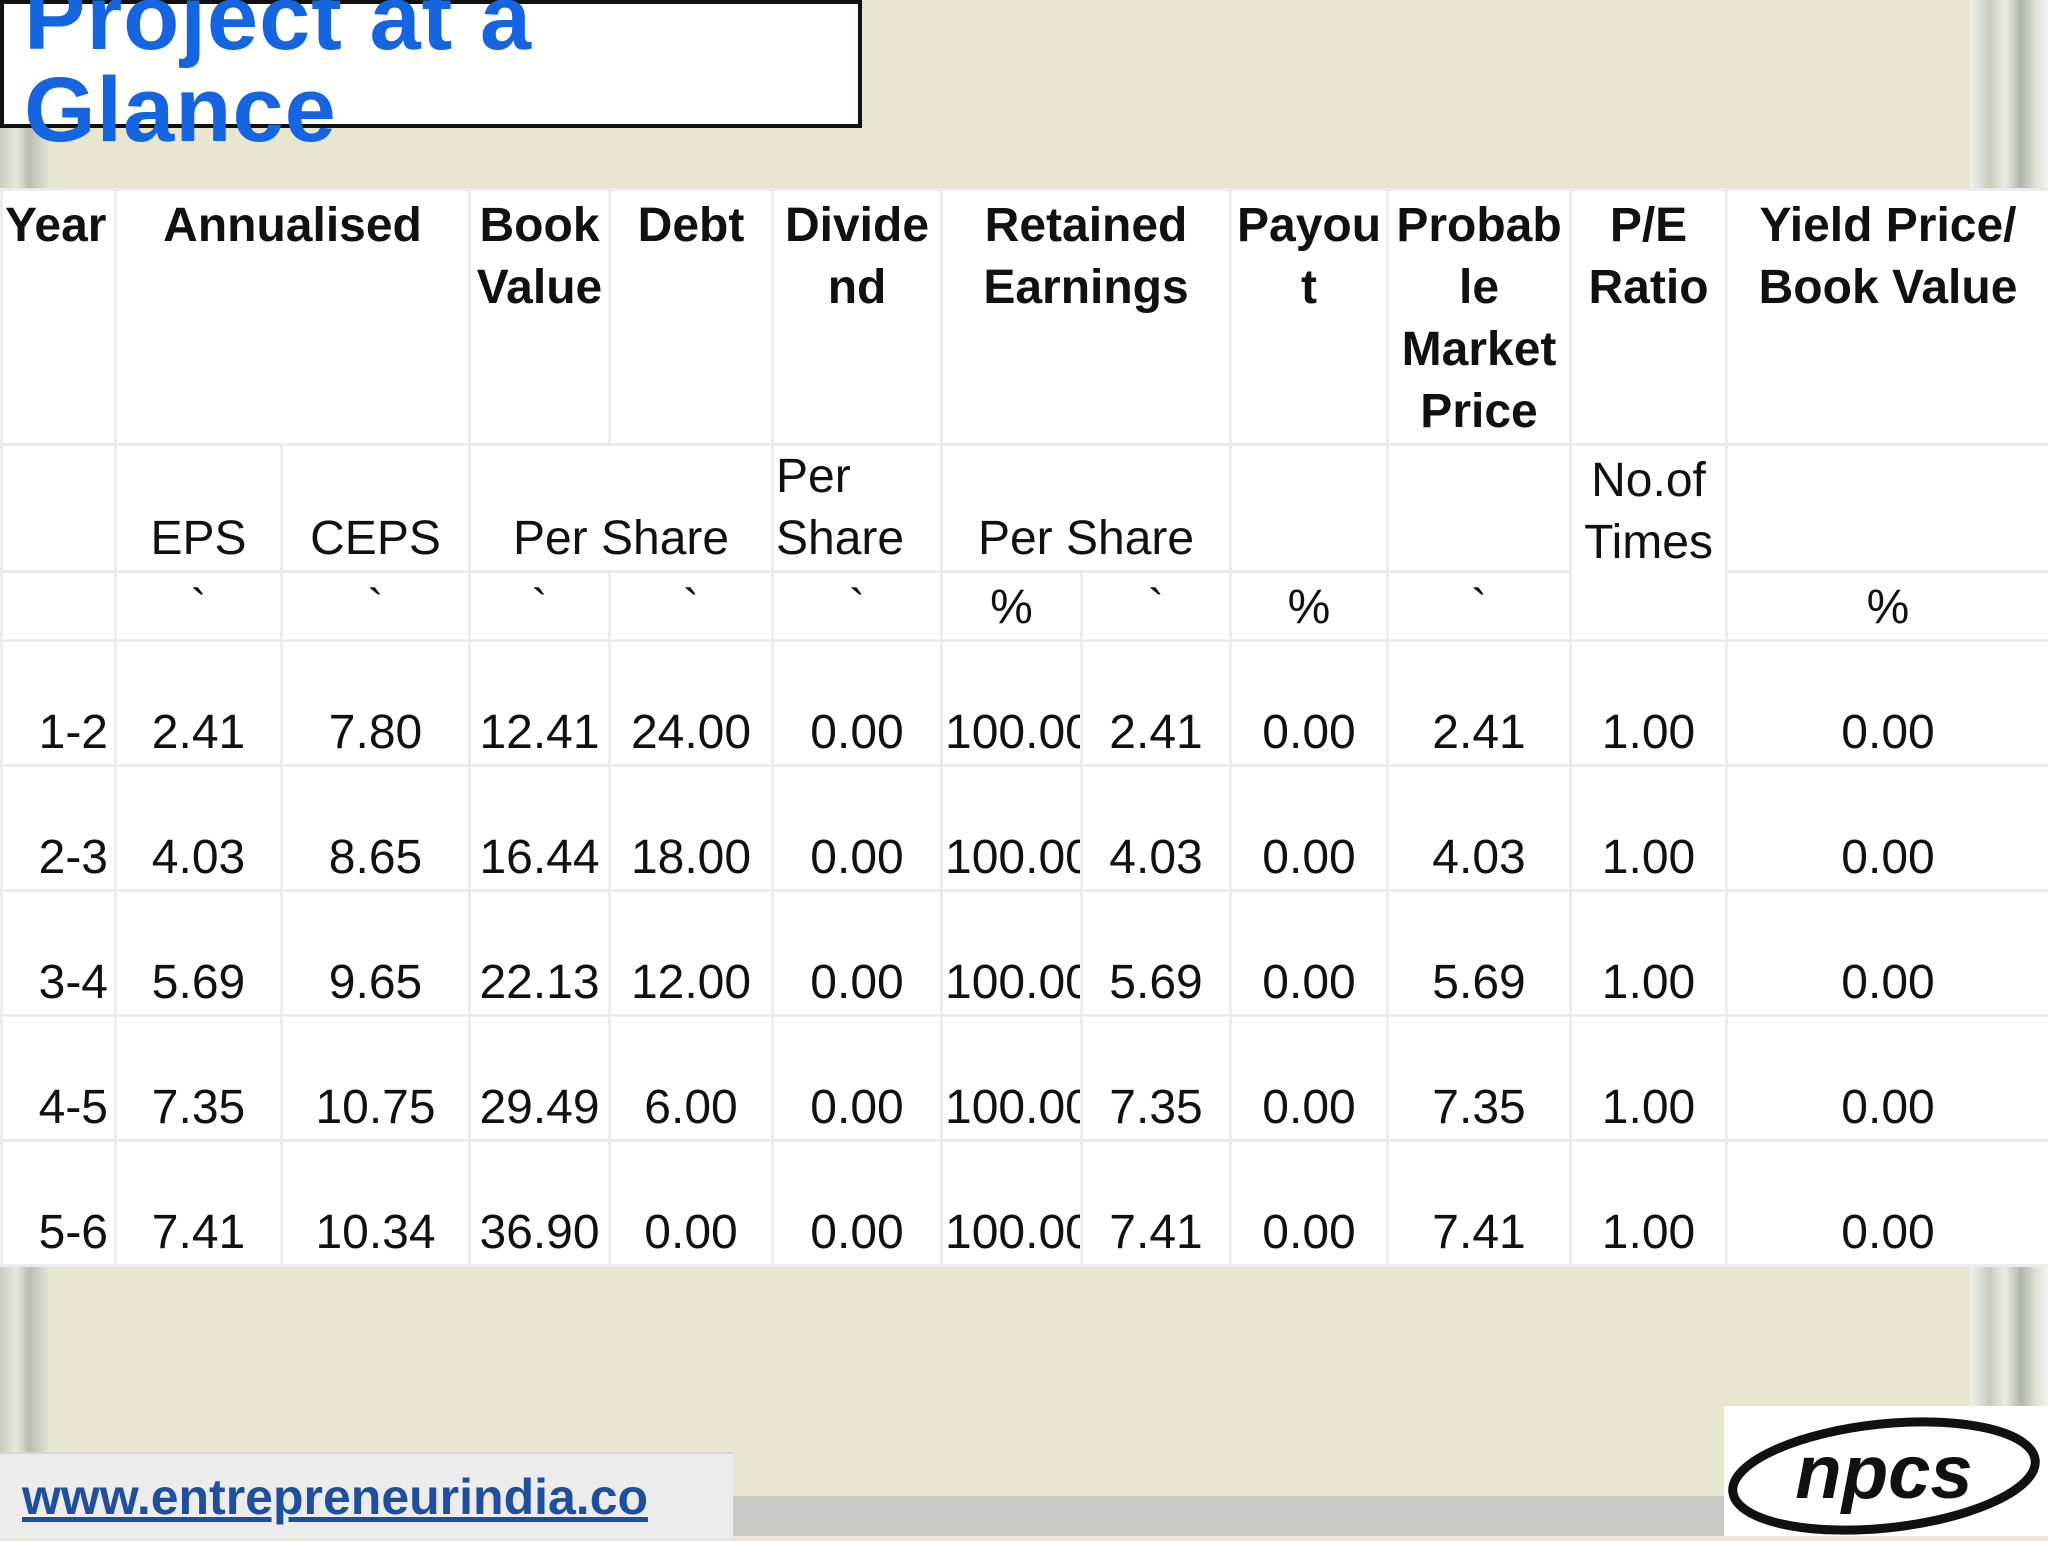 This screenshot has width=2048, height=1541. I want to click on subheader-pe-times: No.of Times, so click(1649, 543).